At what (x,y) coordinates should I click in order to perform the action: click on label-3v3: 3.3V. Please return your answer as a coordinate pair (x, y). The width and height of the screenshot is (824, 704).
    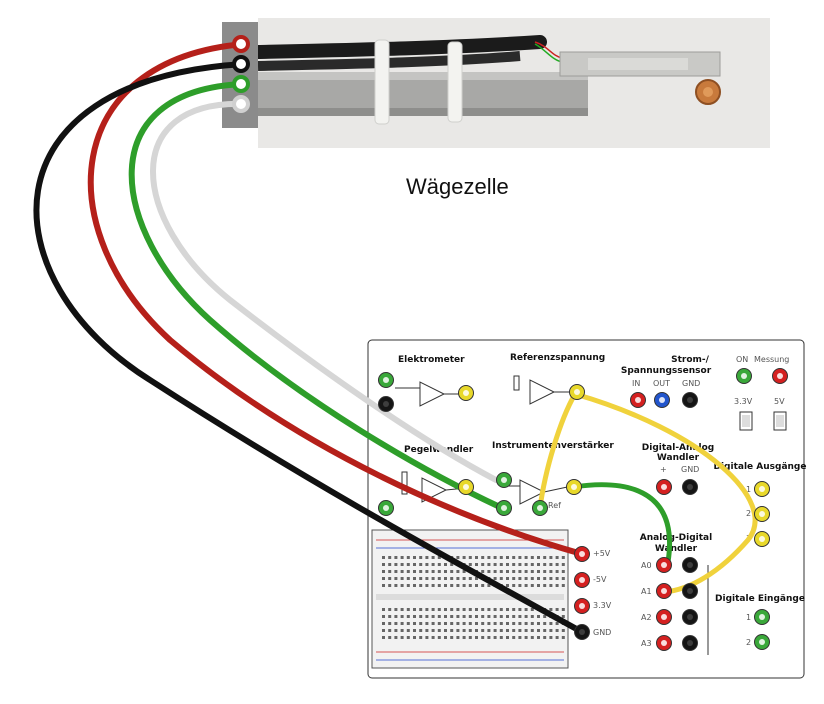
    Looking at the image, I should click on (743, 401).